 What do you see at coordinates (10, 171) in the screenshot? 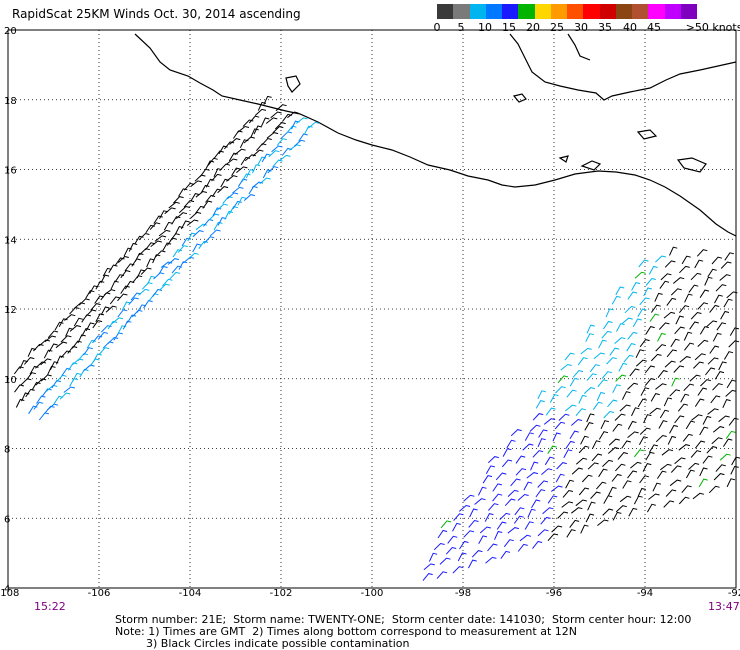
I see `y-tick-label: 16` at bounding box center [10, 171].